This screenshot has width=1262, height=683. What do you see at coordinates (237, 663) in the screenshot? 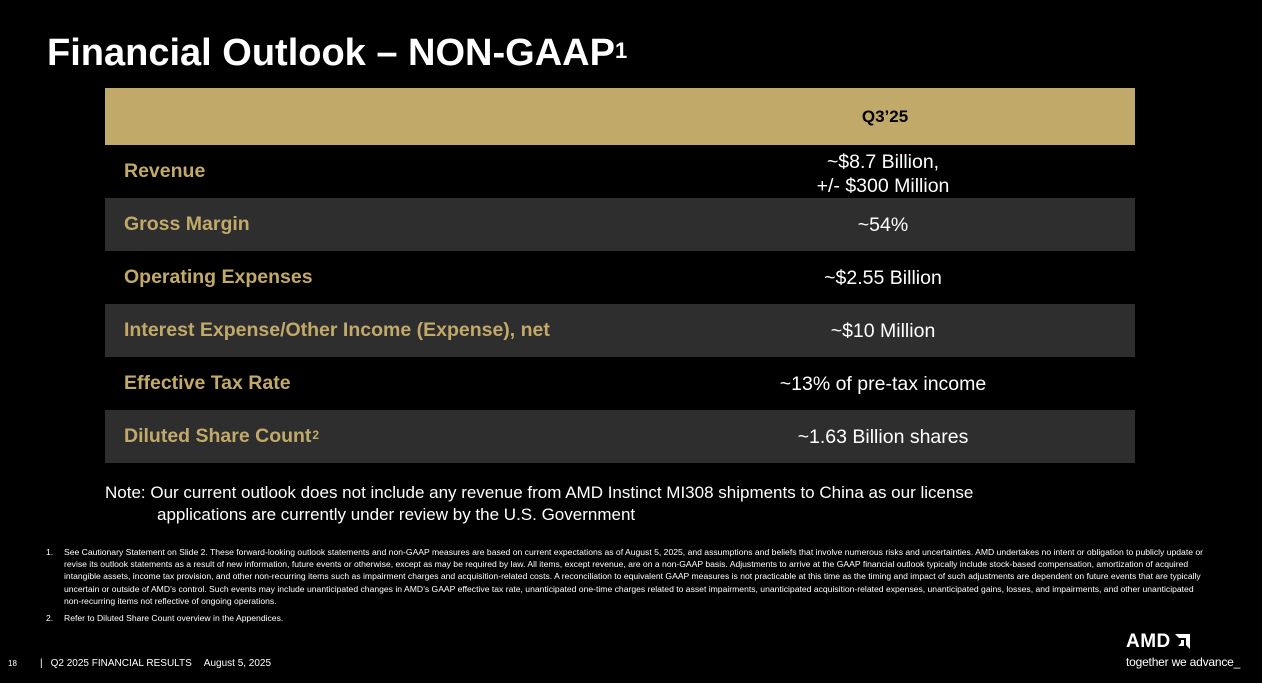
I see `report-date: August 5, 2025` at bounding box center [237, 663].